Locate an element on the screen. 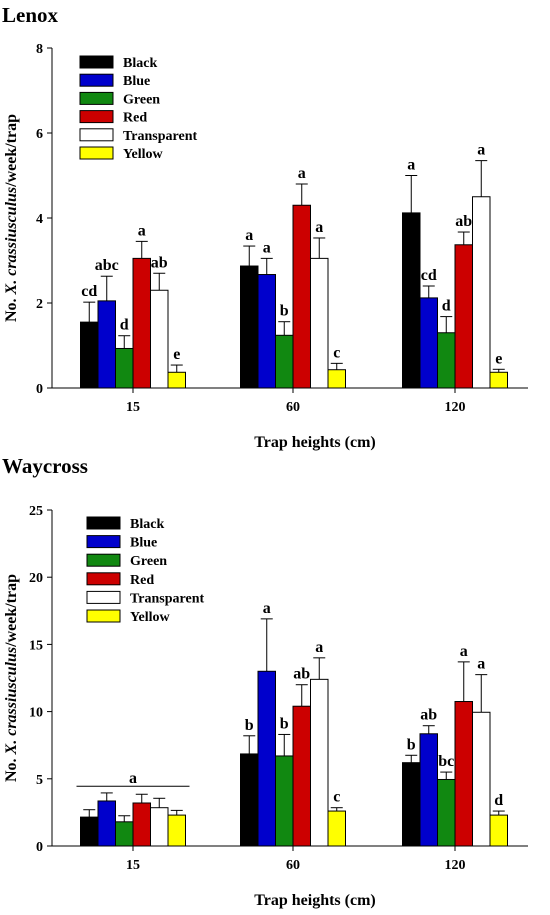 The width and height of the screenshot is (550, 915). significance-letter: abc is located at coordinates (107, 265).